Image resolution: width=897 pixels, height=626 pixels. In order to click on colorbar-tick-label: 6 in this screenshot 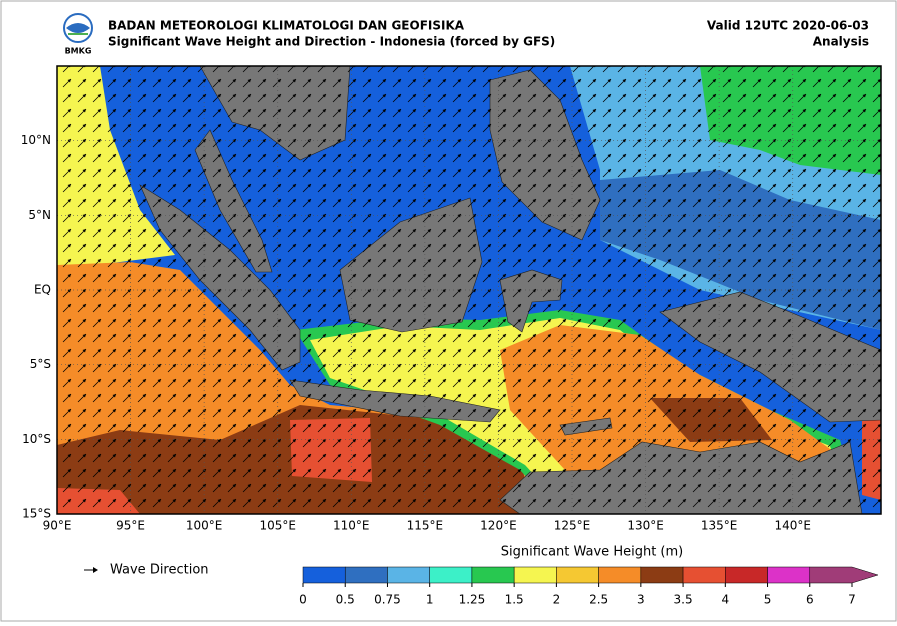, I will do `click(810, 600)`.